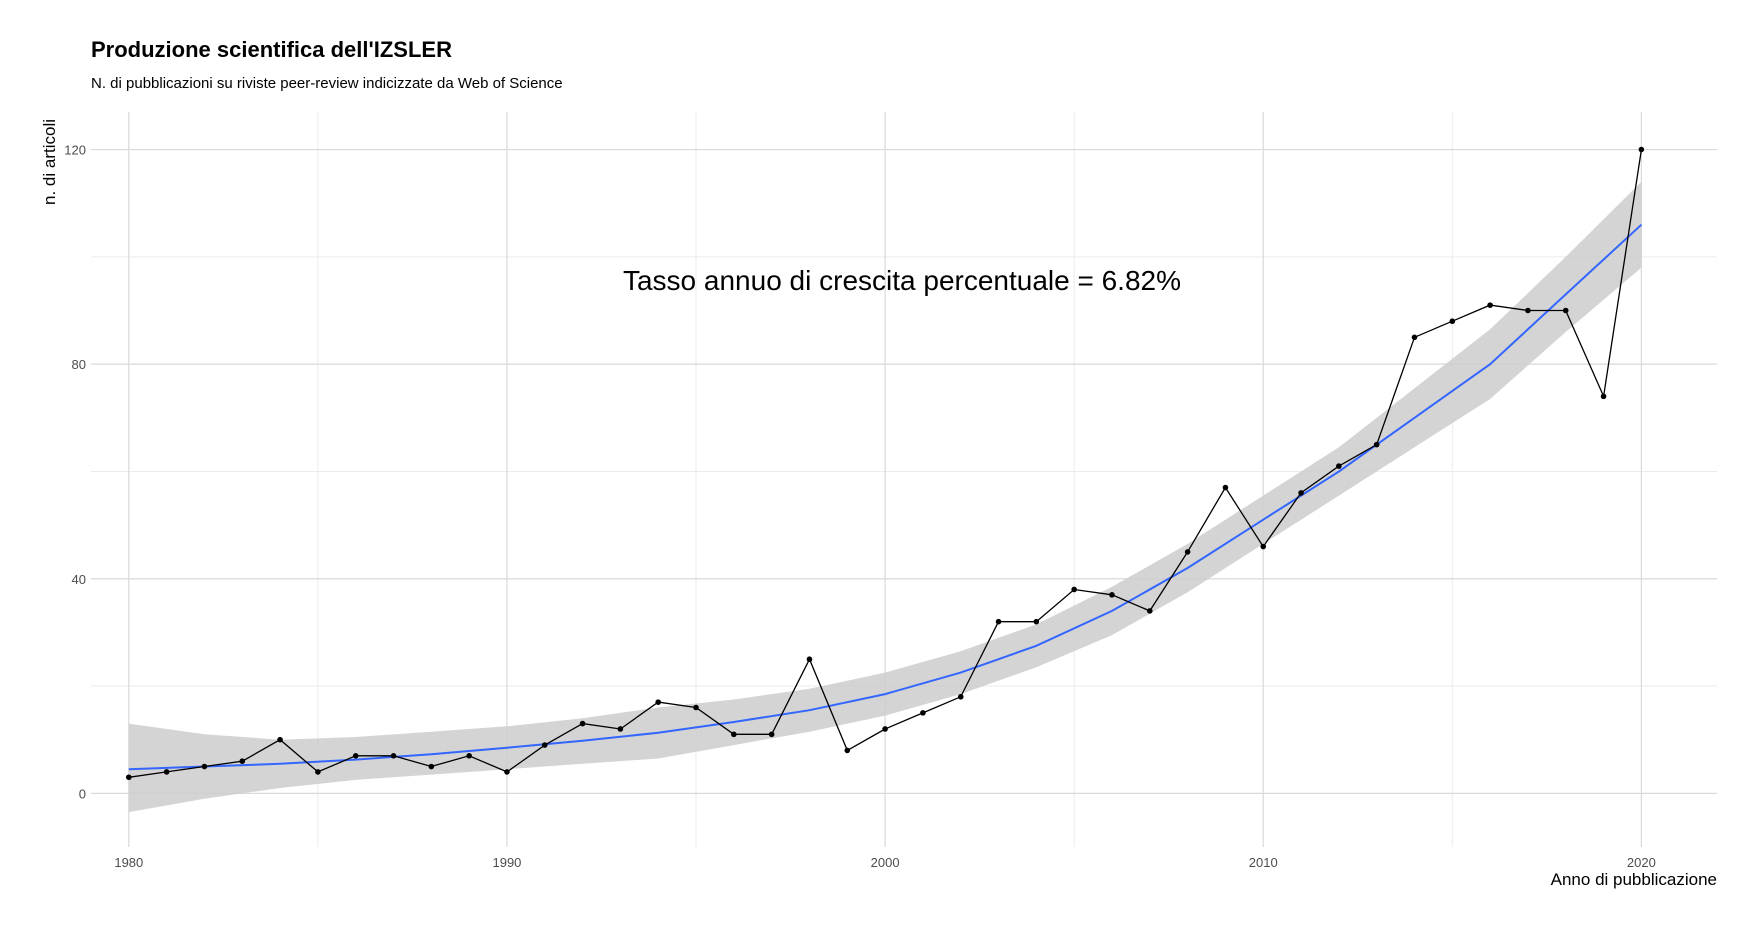 This screenshot has height=925, width=1745. I want to click on x-tick-label: 2010, so click(1263, 862).